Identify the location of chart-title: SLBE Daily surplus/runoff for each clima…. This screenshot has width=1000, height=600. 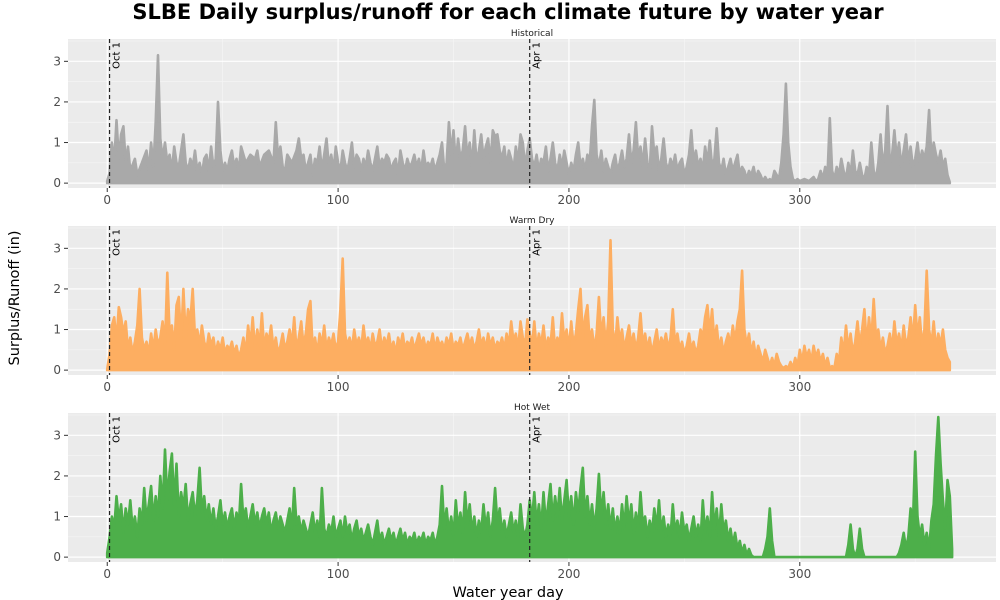
(508, 12).